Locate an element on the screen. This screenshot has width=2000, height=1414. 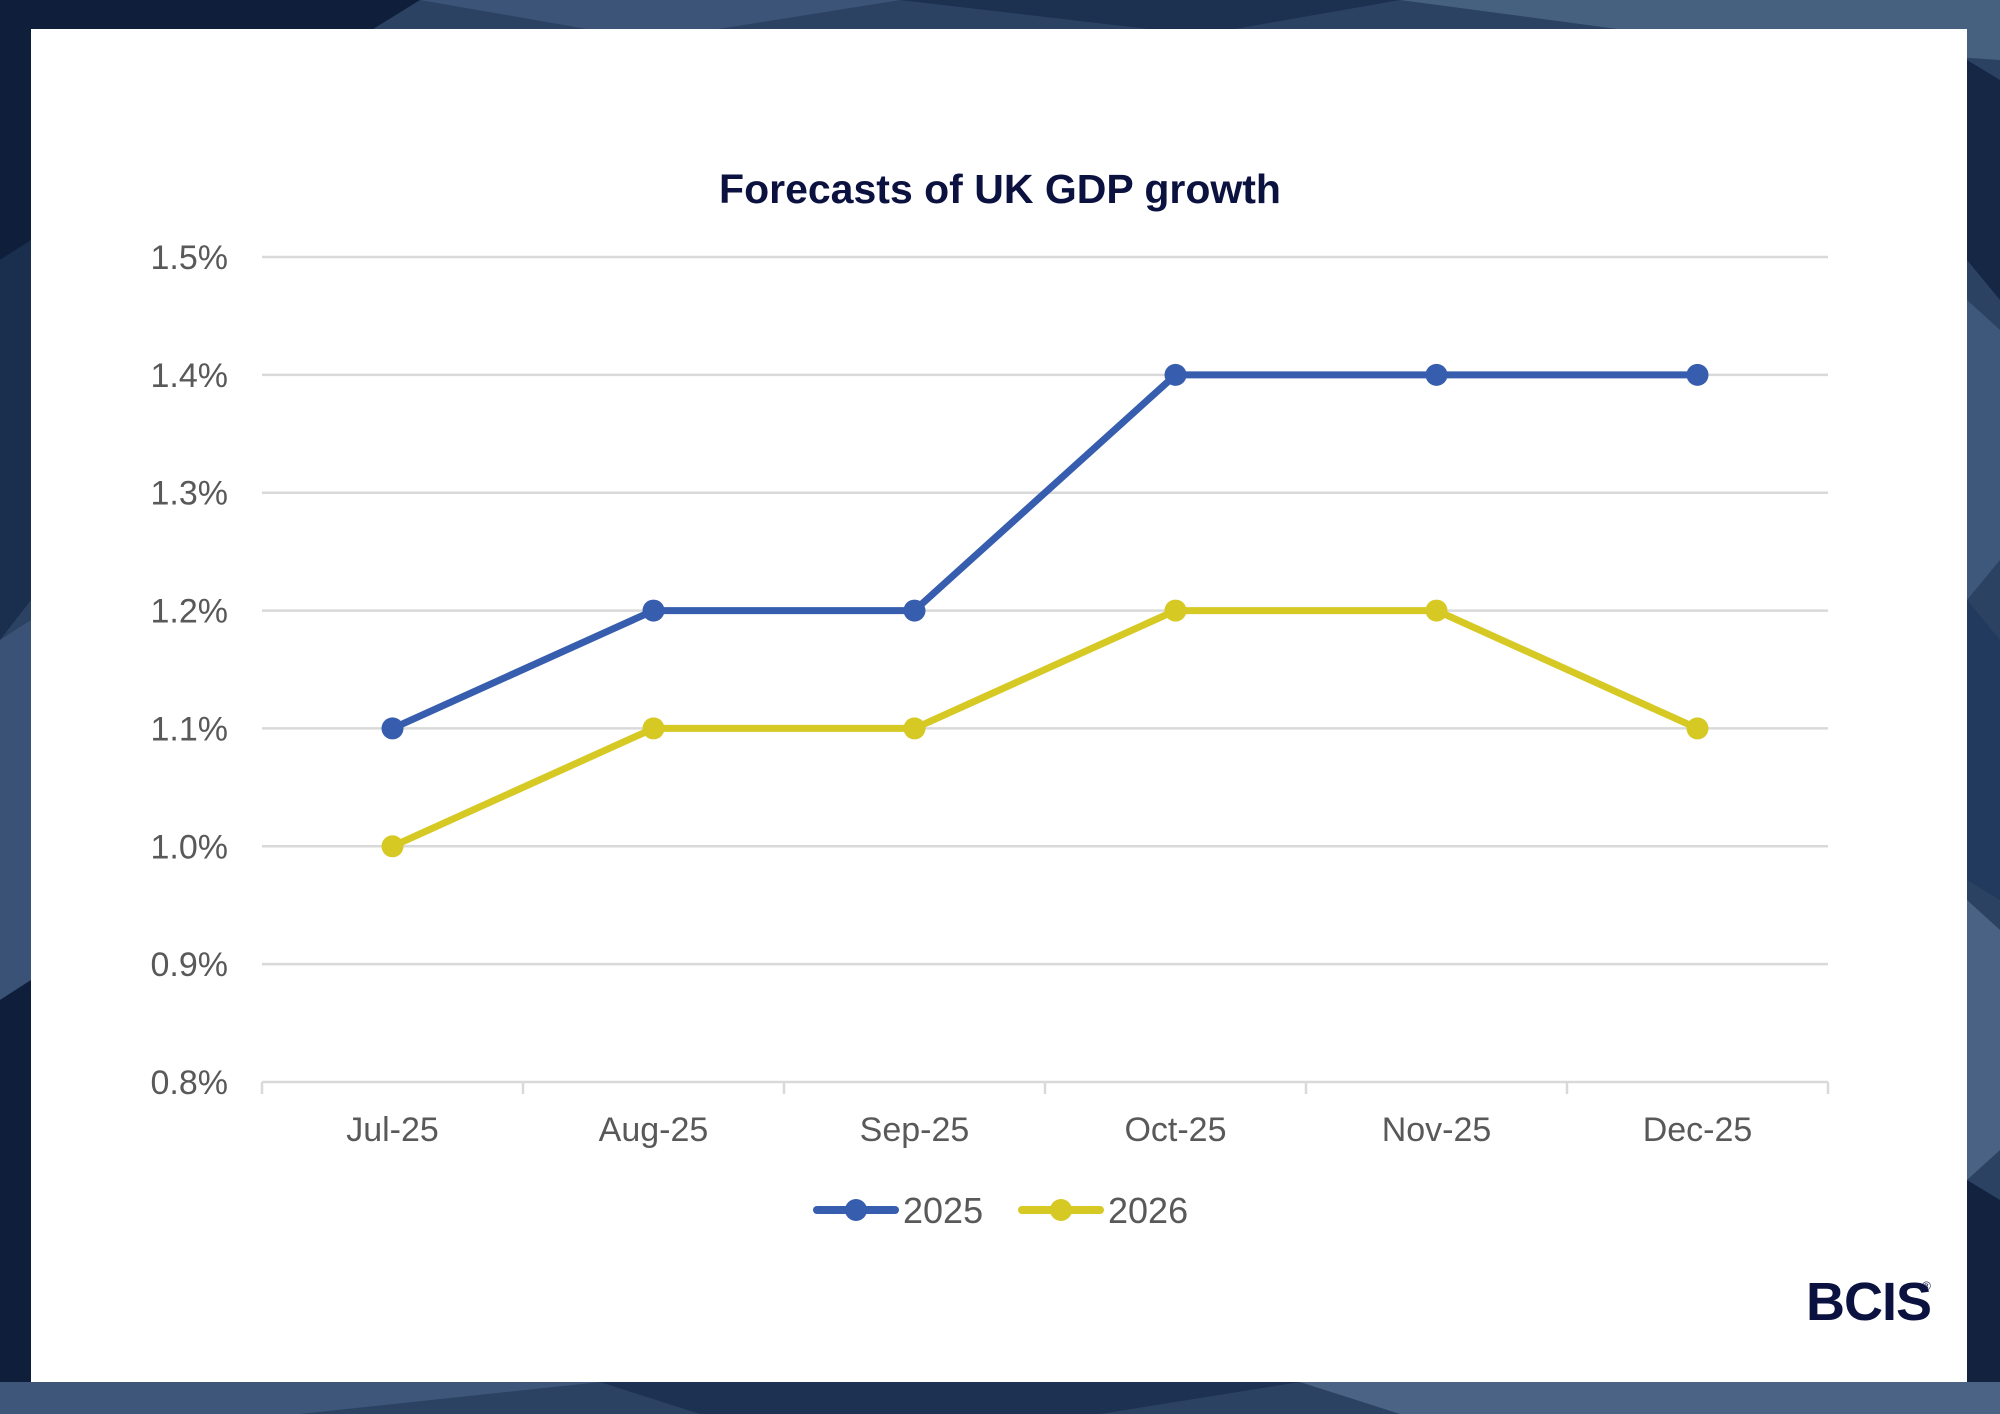
y-tick-label: 0.9% is located at coordinates (190, 965).